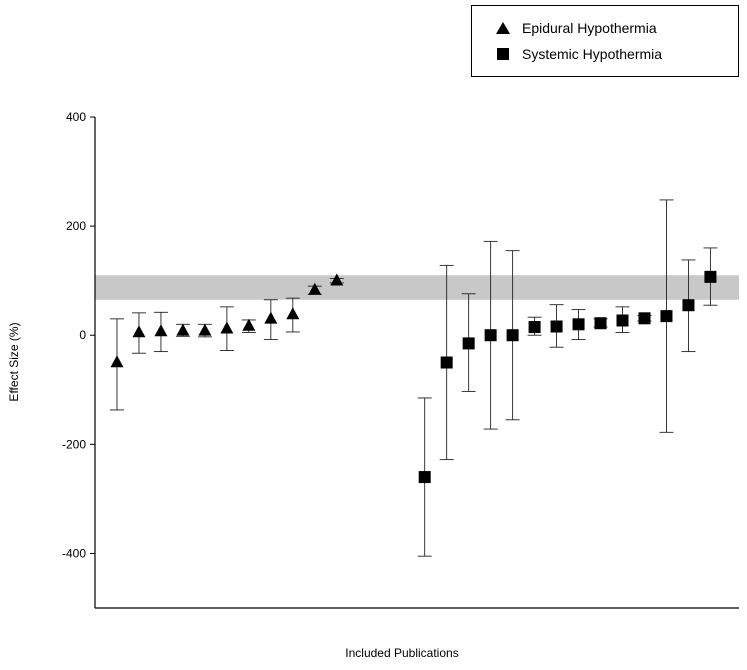 This screenshot has width=747, height=670. What do you see at coordinates (74, 553) in the screenshot?
I see `y-tick-label: -400` at bounding box center [74, 553].